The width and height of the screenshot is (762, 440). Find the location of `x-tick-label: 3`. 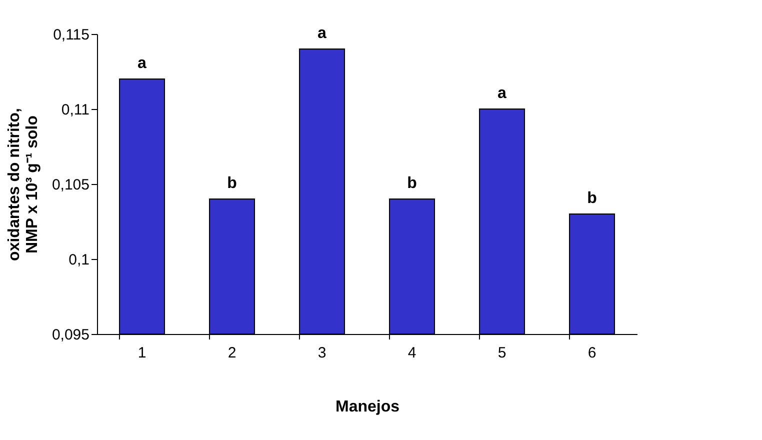

x-tick-label: 3 is located at coordinates (322, 353).